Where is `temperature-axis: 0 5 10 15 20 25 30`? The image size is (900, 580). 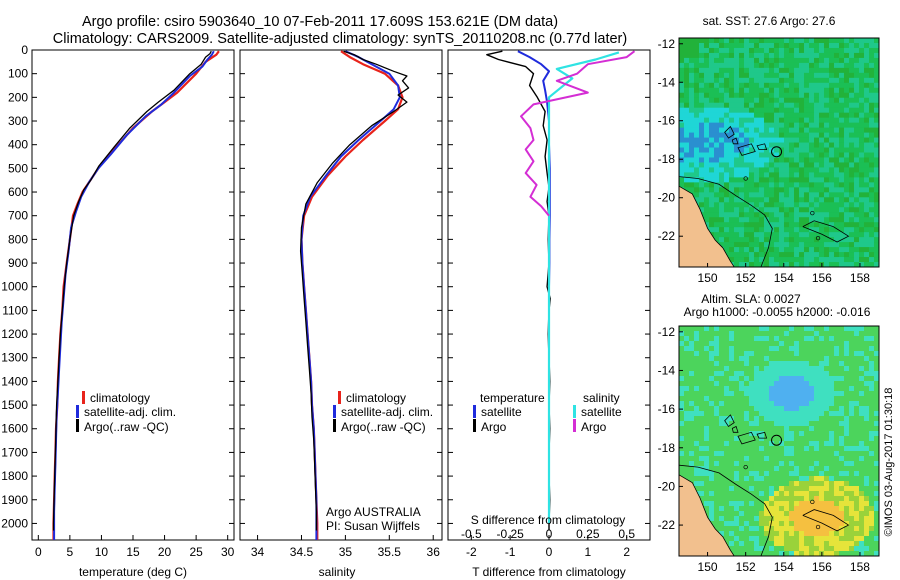 temperature-axis: 0 5 10 15 20 25 30 is located at coordinates (135, 547).